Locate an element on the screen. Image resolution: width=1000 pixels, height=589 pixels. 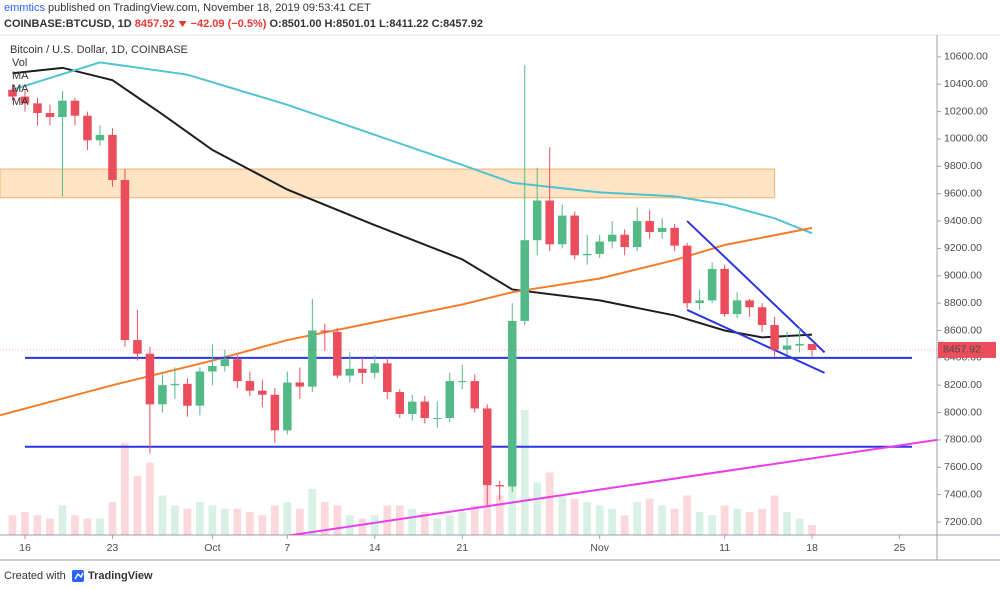
brand: TradingView is located at coordinates (120, 576).